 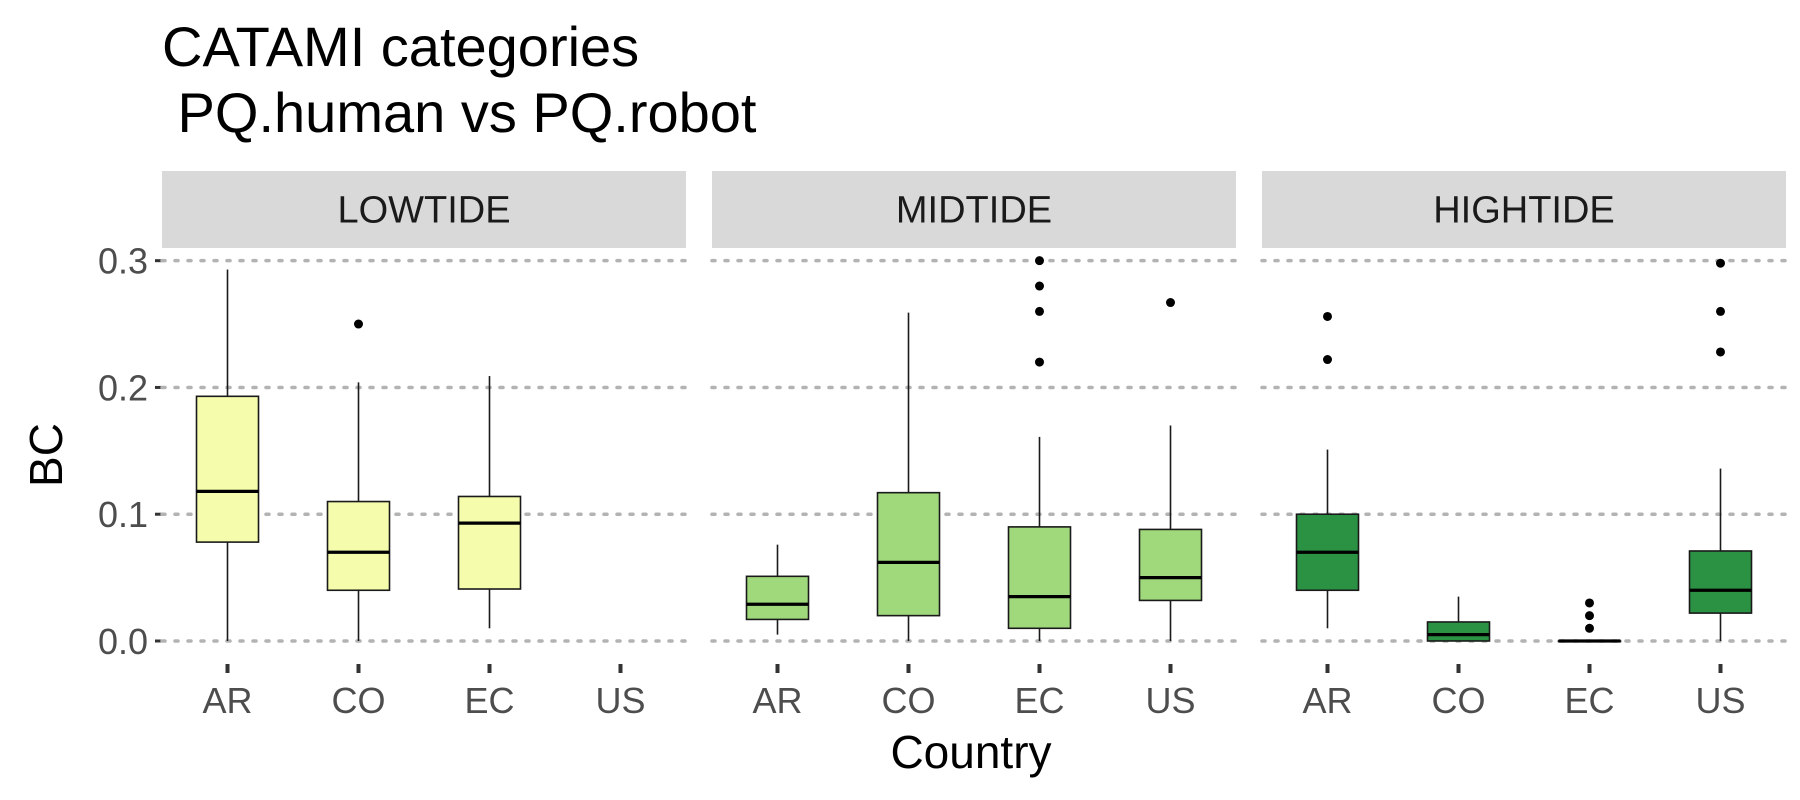 What do you see at coordinates (358, 480) in the screenshot?
I see `box-lowtide-co` at bounding box center [358, 480].